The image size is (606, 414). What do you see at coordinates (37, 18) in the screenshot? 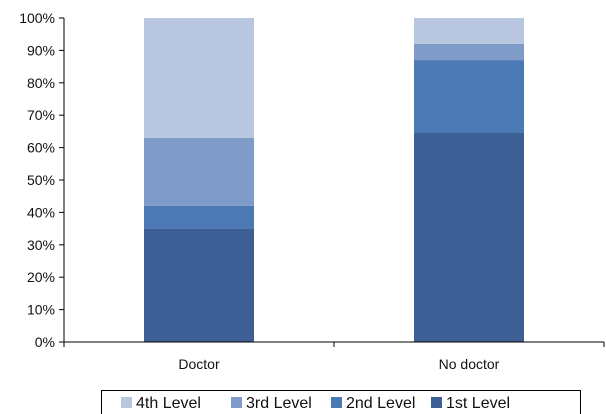
I see `y-tick-label: 100%` at bounding box center [37, 18].